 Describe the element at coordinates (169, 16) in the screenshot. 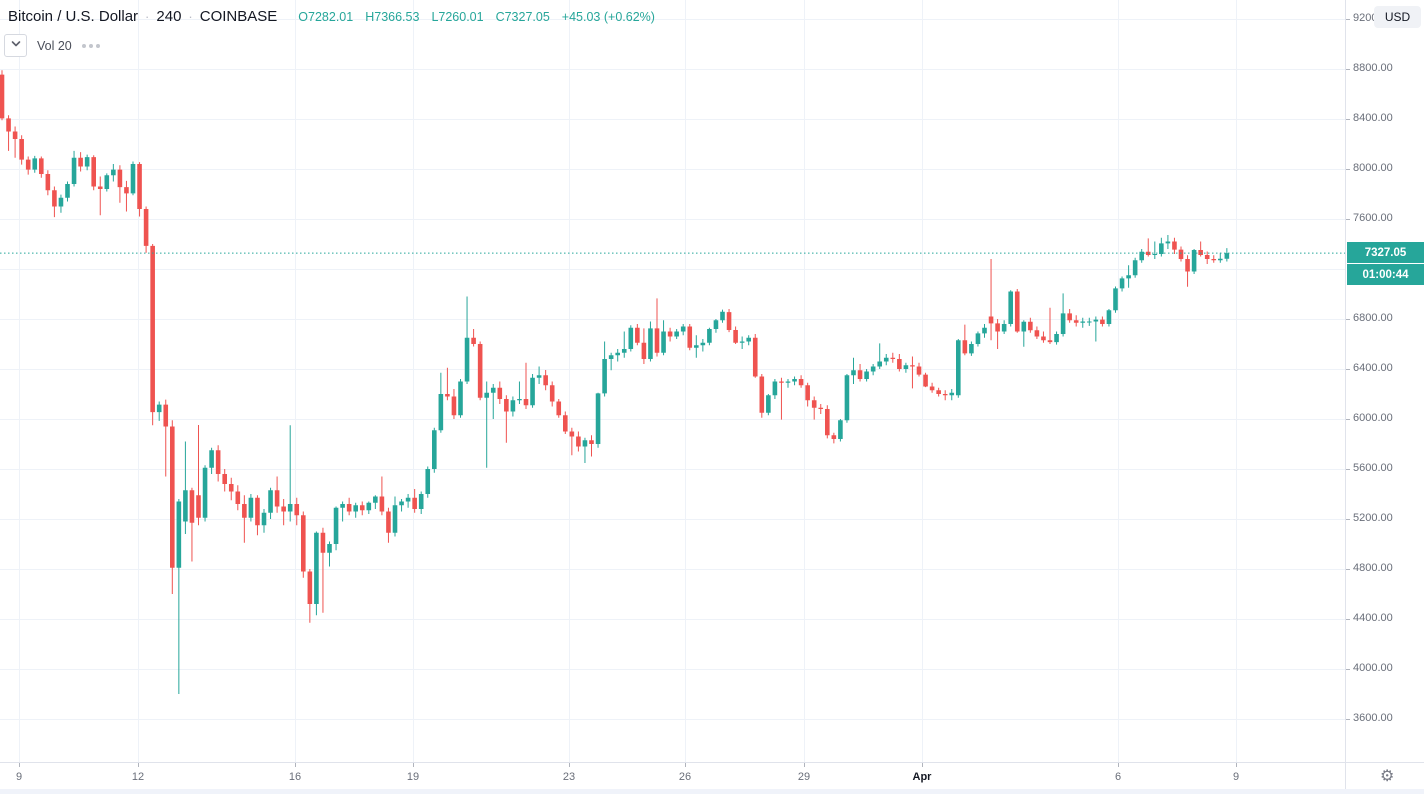

I see `interval-label: 240` at that location.